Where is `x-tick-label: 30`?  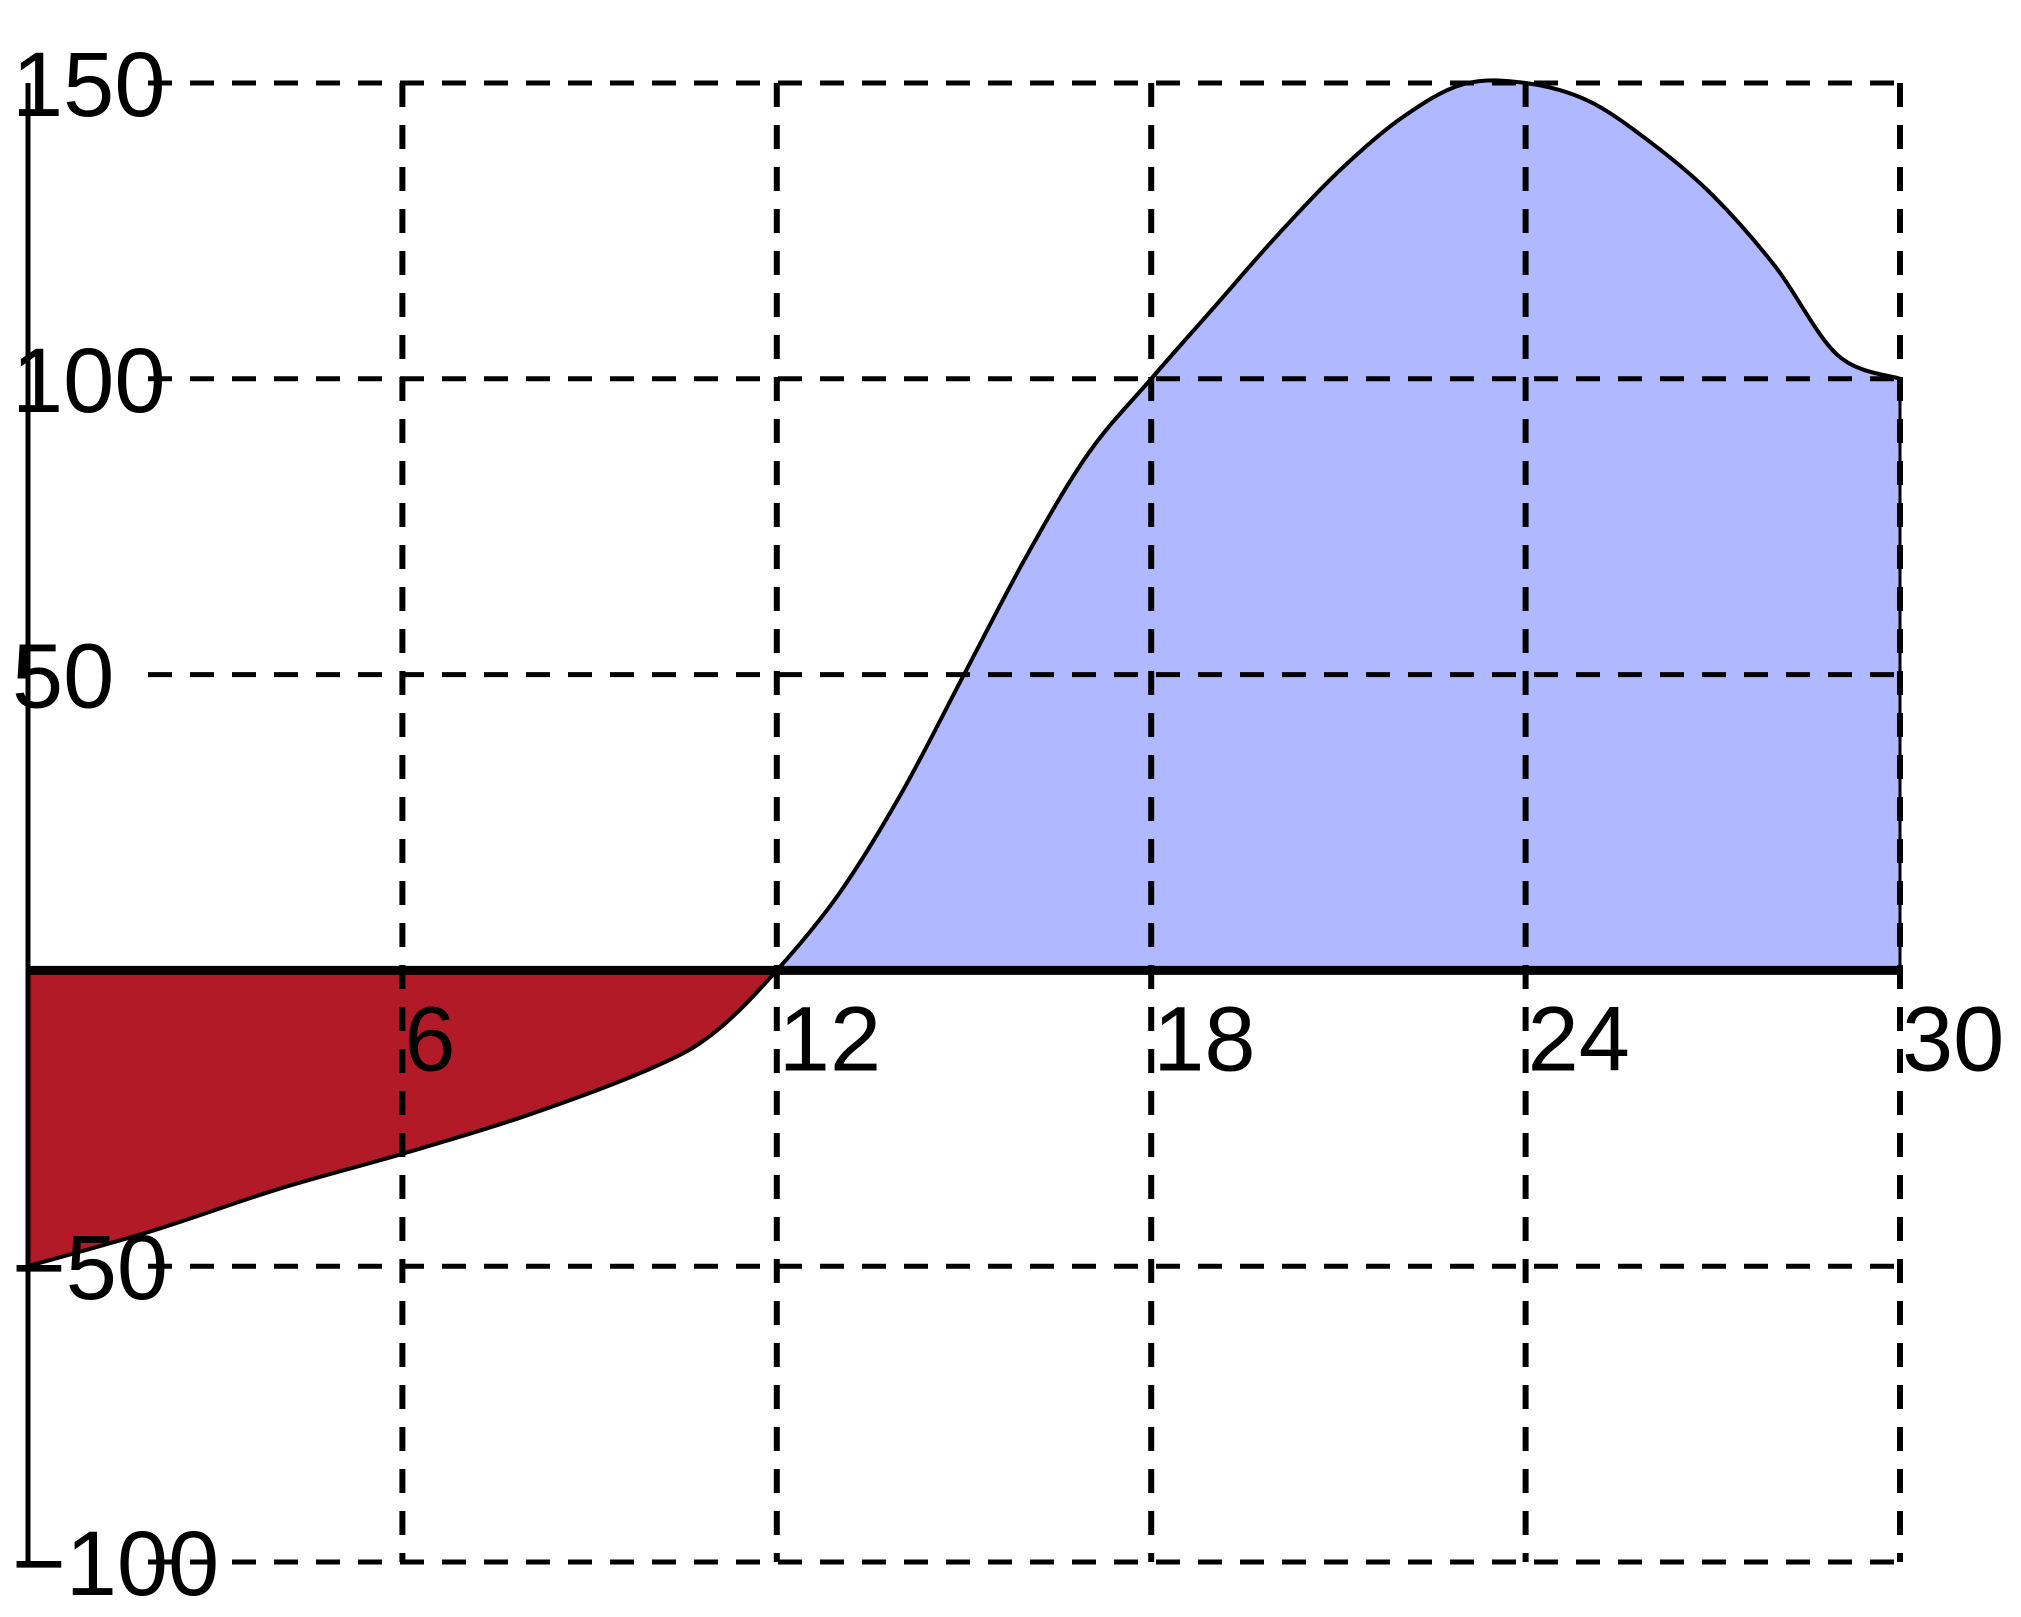
x-tick-label: 30 is located at coordinates (1953, 1039).